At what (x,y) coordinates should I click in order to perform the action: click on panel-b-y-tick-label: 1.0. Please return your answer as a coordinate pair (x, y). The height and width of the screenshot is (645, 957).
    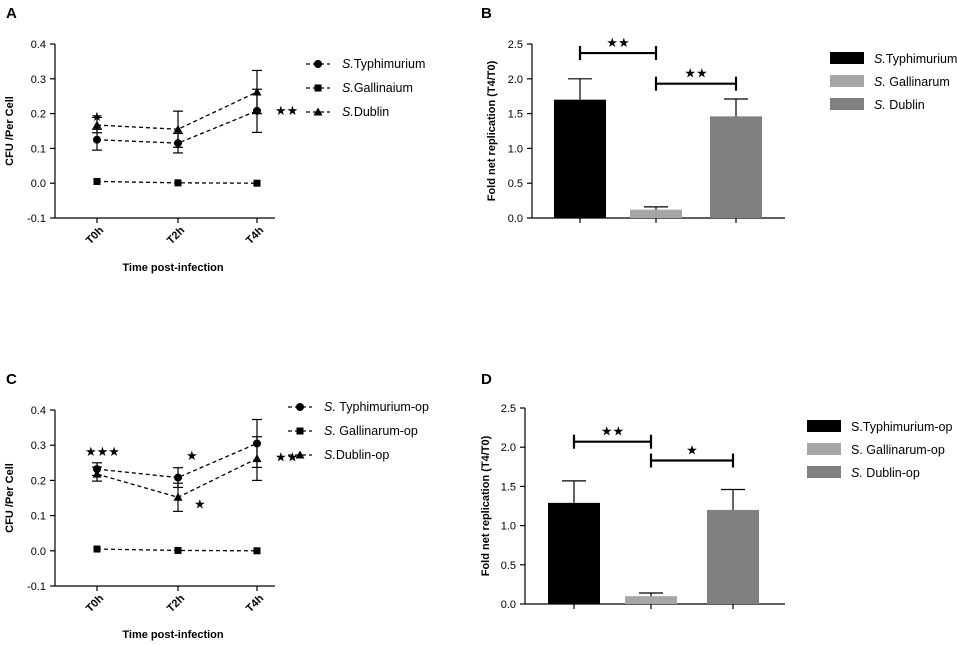
    Looking at the image, I should click on (515, 149).